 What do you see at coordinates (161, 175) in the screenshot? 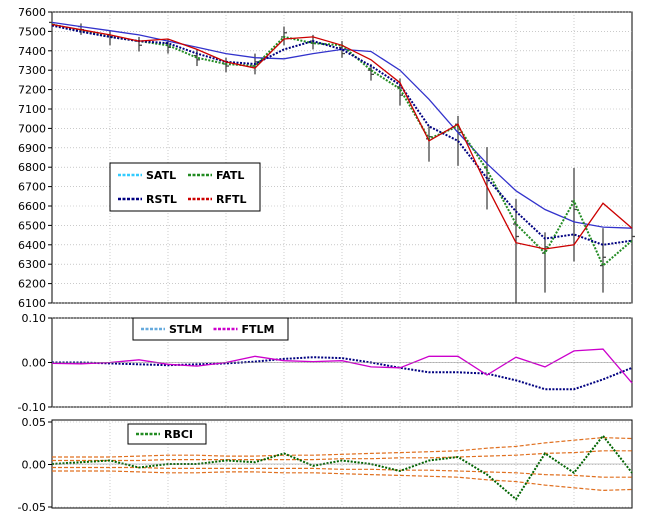
I see `legend-label-satl: SATL` at bounding box center [161, 175].